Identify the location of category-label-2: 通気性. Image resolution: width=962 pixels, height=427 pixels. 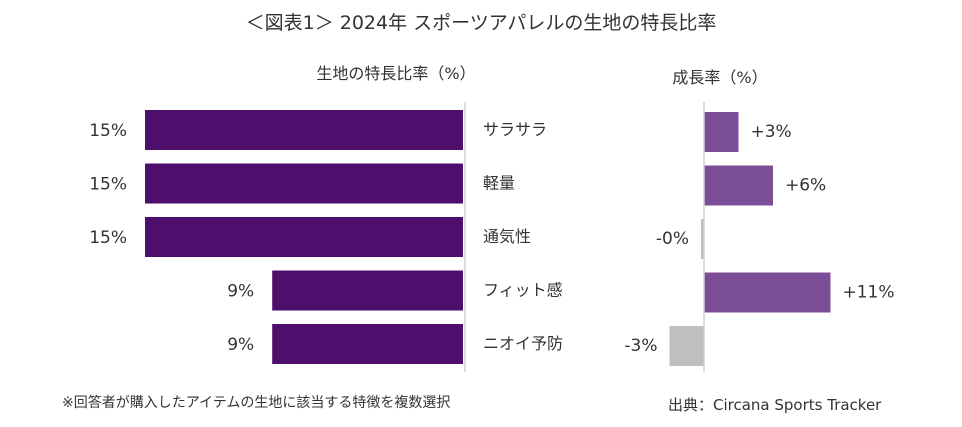
(507, 236).